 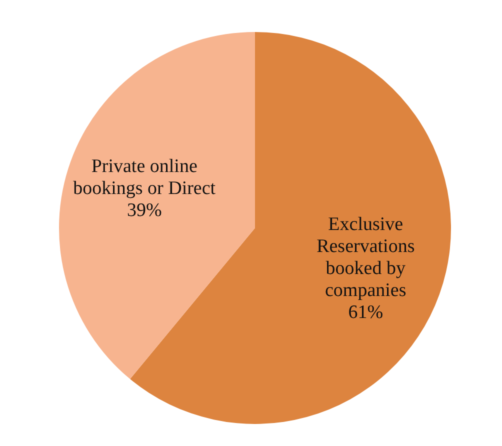 What do you see at coordinates (365, 257) in the screenshot?
I see `slice-label: Exclusive Reservations booked by companies` at bounding box center [365, 257].